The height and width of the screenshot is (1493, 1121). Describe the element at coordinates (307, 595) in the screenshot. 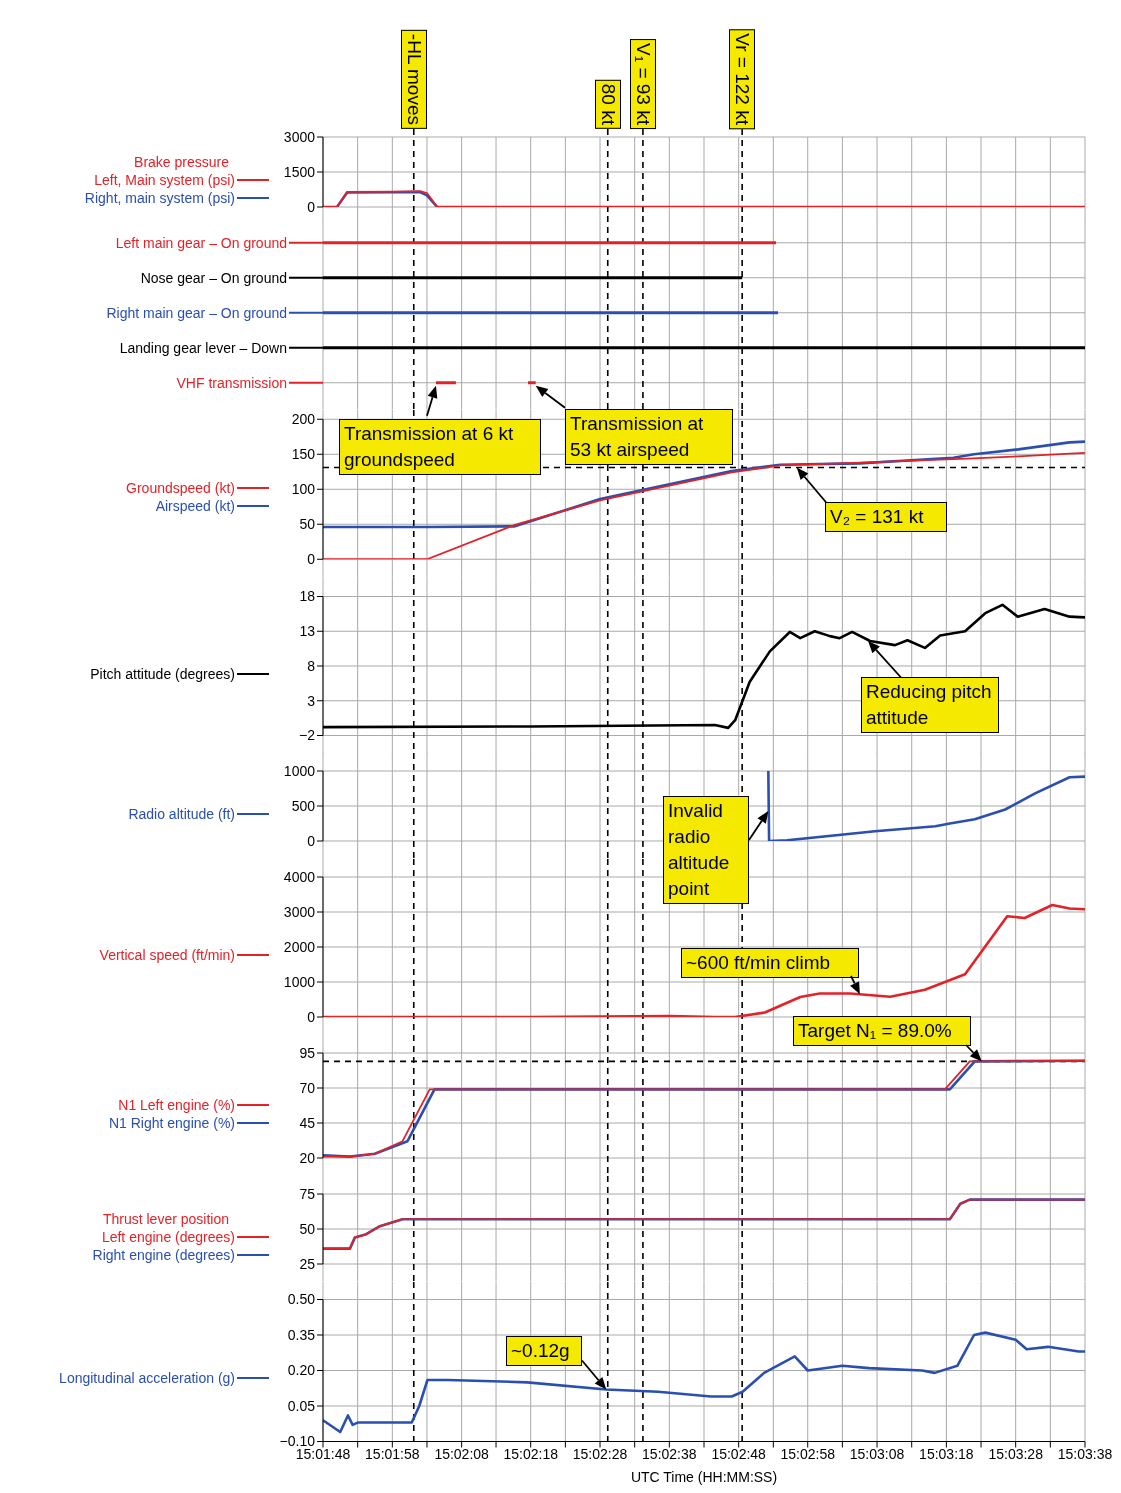

I see `y-tick-label: 18` at that location.